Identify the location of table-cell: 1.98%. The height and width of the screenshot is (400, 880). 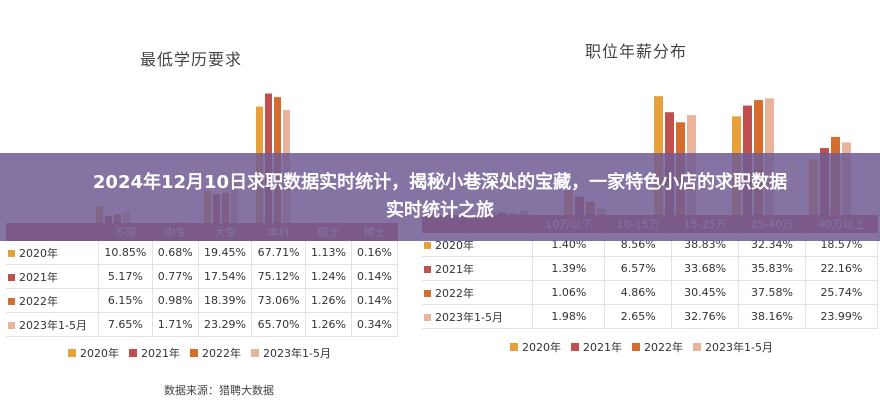
(569, 316).